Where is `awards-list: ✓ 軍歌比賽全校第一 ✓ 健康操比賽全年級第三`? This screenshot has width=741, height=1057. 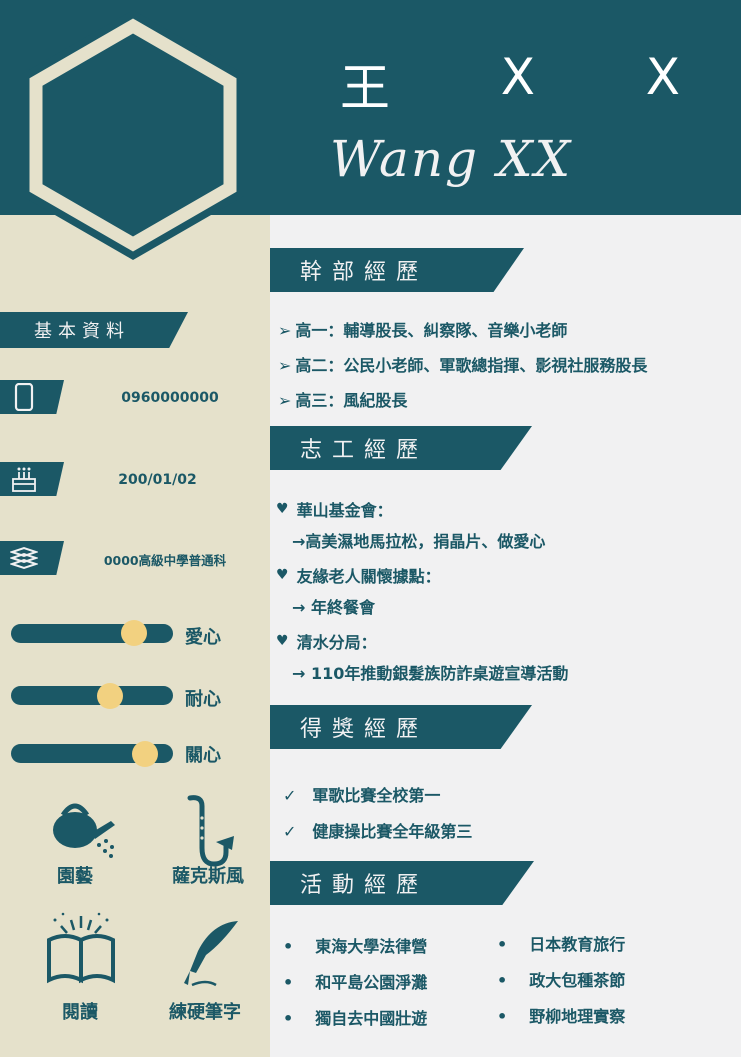 awards-list: ✓ 軍歌比賽全校第一 ✓ 健康操比賽全年級第三 is located at coordinates (377, 814).